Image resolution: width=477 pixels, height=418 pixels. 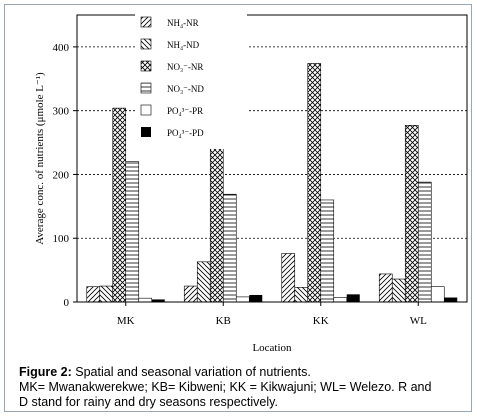 What do you see at coordinates (272, 348) in the screenshot?
I see `x-axis-title: Location` at bounding box center [272, 348].